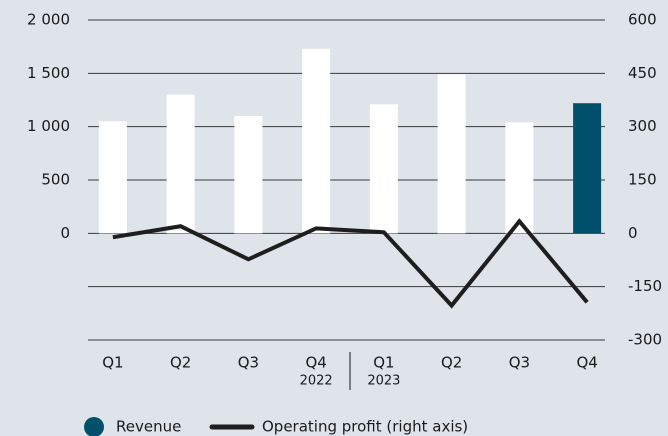  I want to click on legend-label: Operating profit (right axis), so click(365, 427).